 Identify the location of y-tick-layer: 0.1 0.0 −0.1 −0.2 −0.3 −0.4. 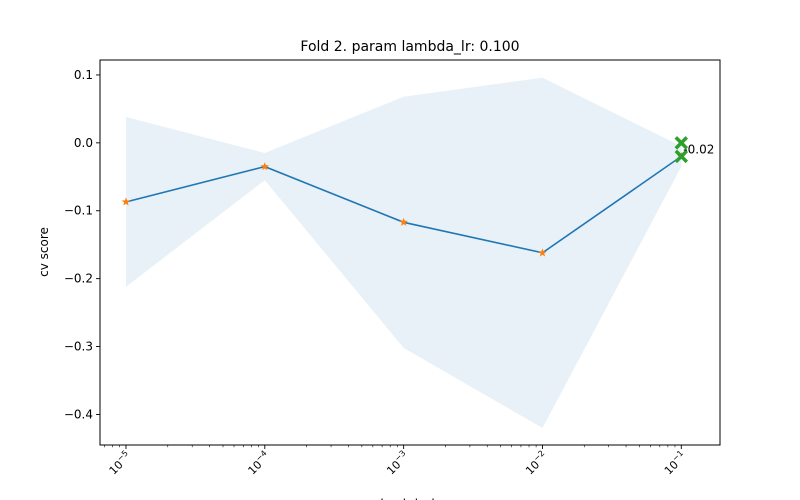
(82, 244).